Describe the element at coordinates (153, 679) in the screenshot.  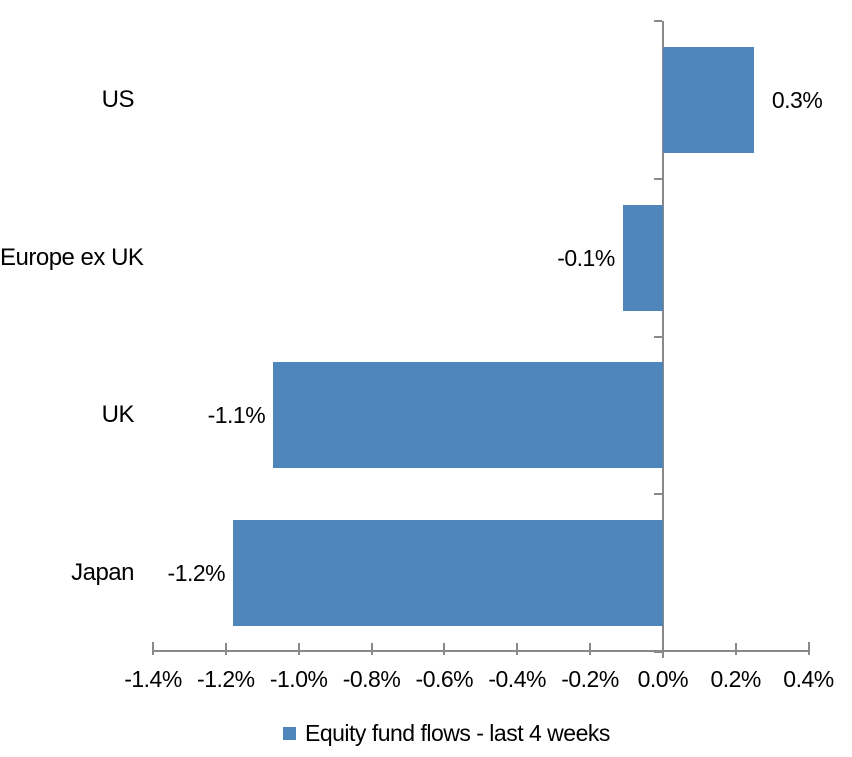
I see `x-axis-tick-label: -1.4%` at that location.